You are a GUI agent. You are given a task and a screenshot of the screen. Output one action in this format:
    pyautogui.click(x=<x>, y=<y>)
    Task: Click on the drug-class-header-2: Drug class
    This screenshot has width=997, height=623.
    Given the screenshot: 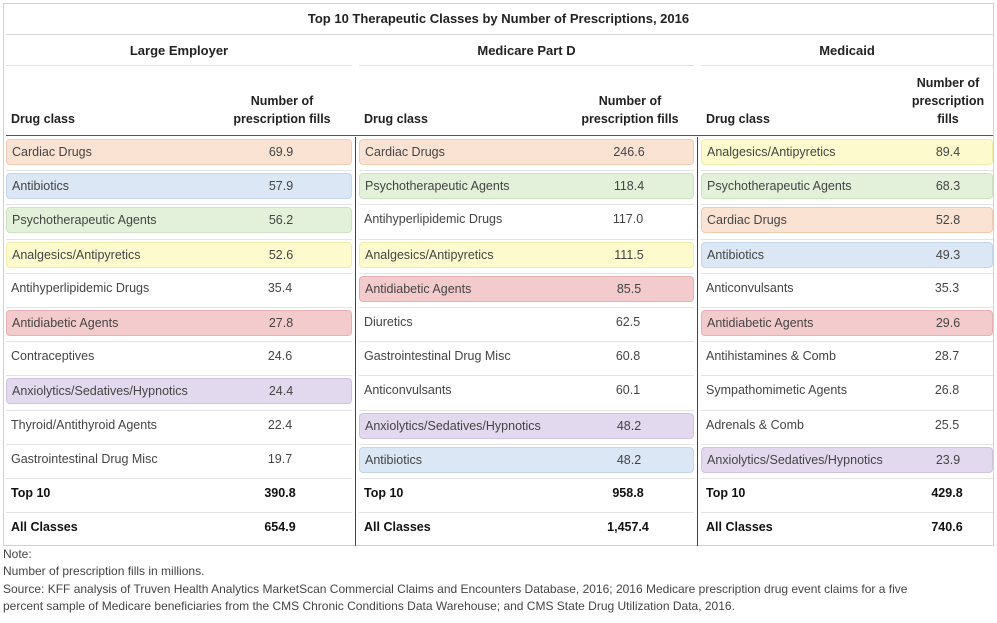 What is the action you would take?
    pyautogui.click(x=396, y=119)
    